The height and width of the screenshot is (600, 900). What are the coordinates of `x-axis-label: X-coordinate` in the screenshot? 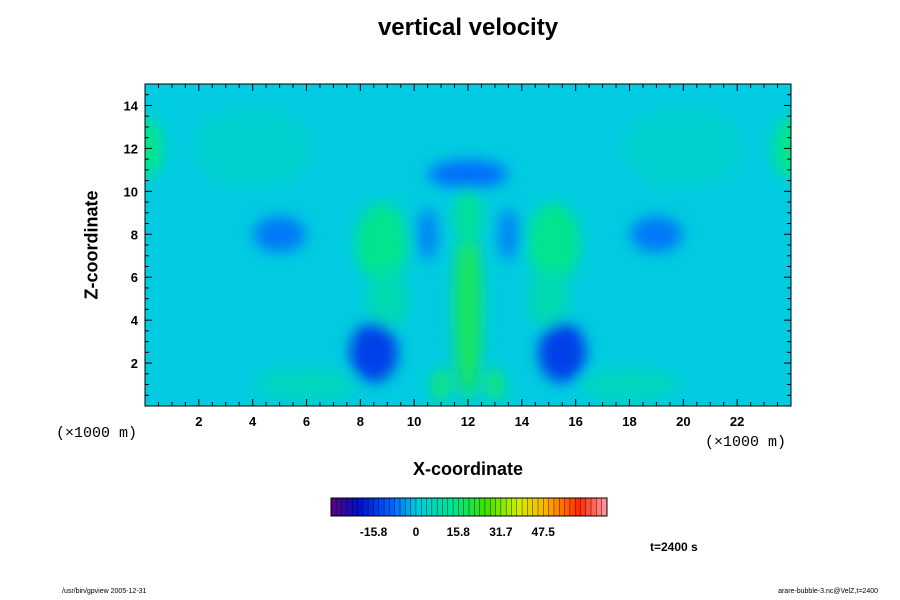 It's located at (467, 469).